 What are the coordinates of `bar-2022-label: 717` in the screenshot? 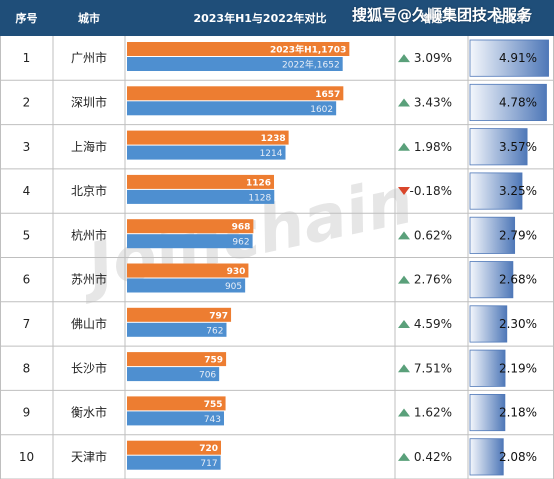 It's located at (208, 464).